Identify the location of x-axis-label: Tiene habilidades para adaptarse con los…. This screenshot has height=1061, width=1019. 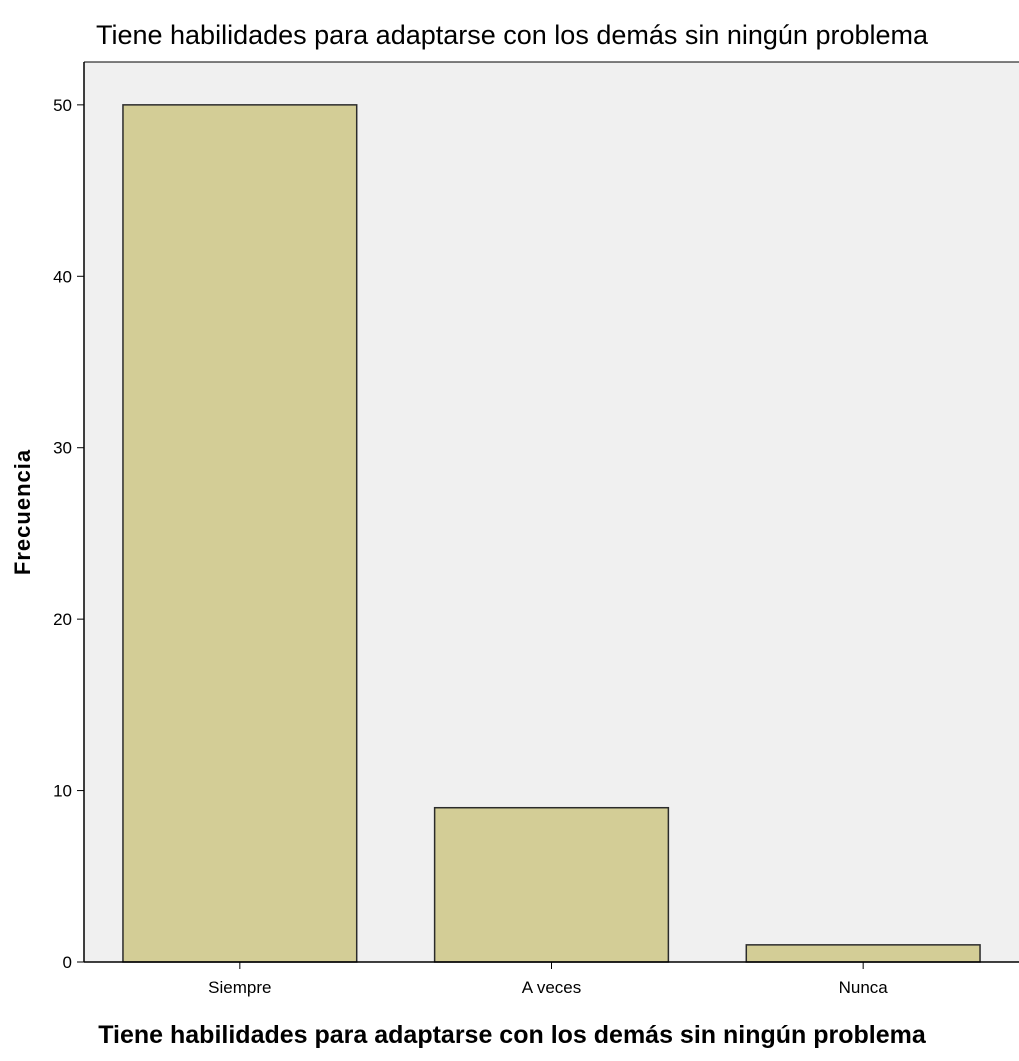
(512, 1035).